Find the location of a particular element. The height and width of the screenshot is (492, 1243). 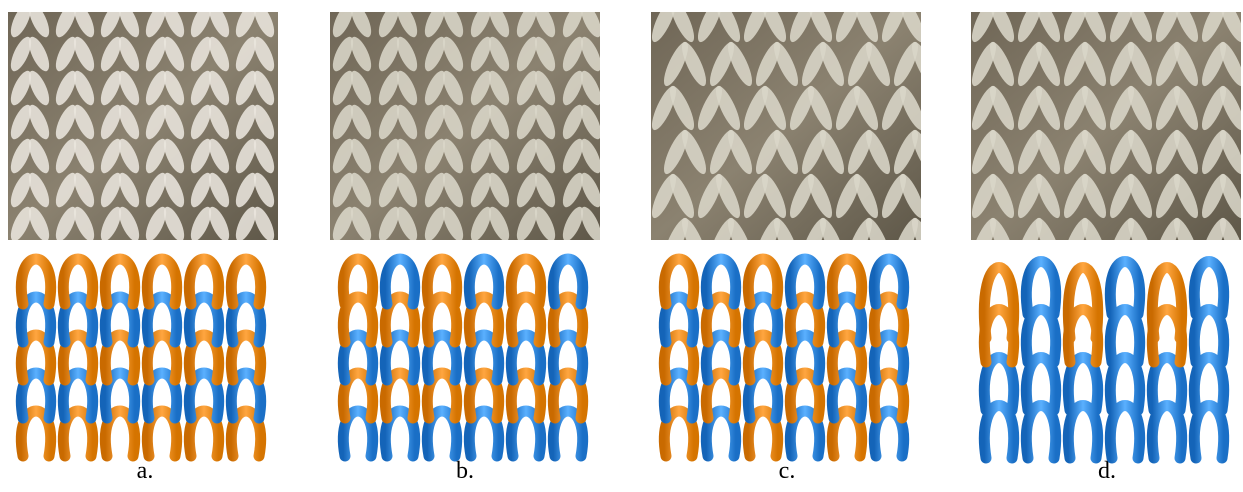

yarn-diagram is located at coordinates (784, 357).